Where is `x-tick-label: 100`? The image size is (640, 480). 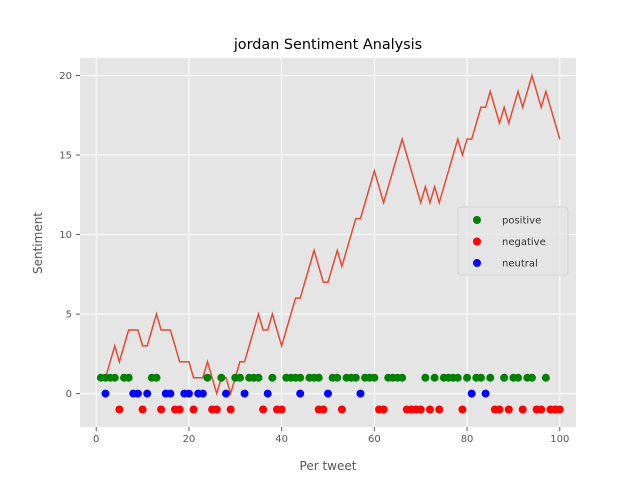 x-tick-label: 100 is located at coordinates (559, 439).